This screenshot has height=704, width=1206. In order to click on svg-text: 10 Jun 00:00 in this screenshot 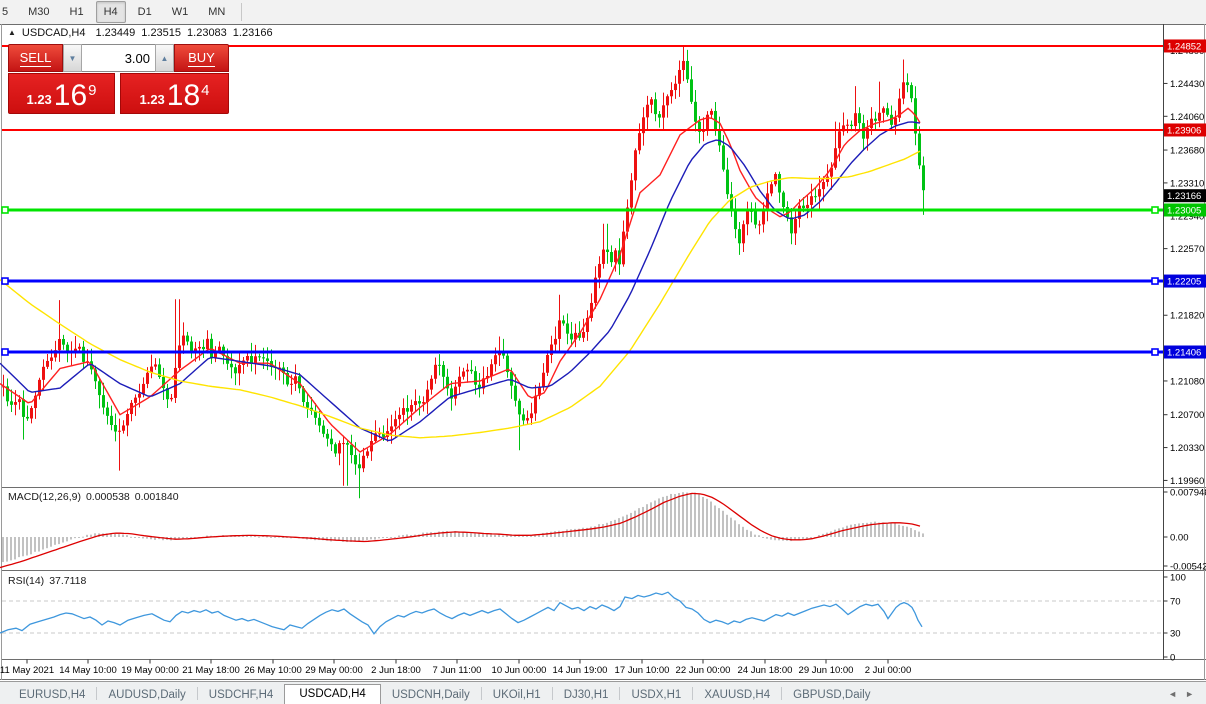, I will do `click(519, 670)`.